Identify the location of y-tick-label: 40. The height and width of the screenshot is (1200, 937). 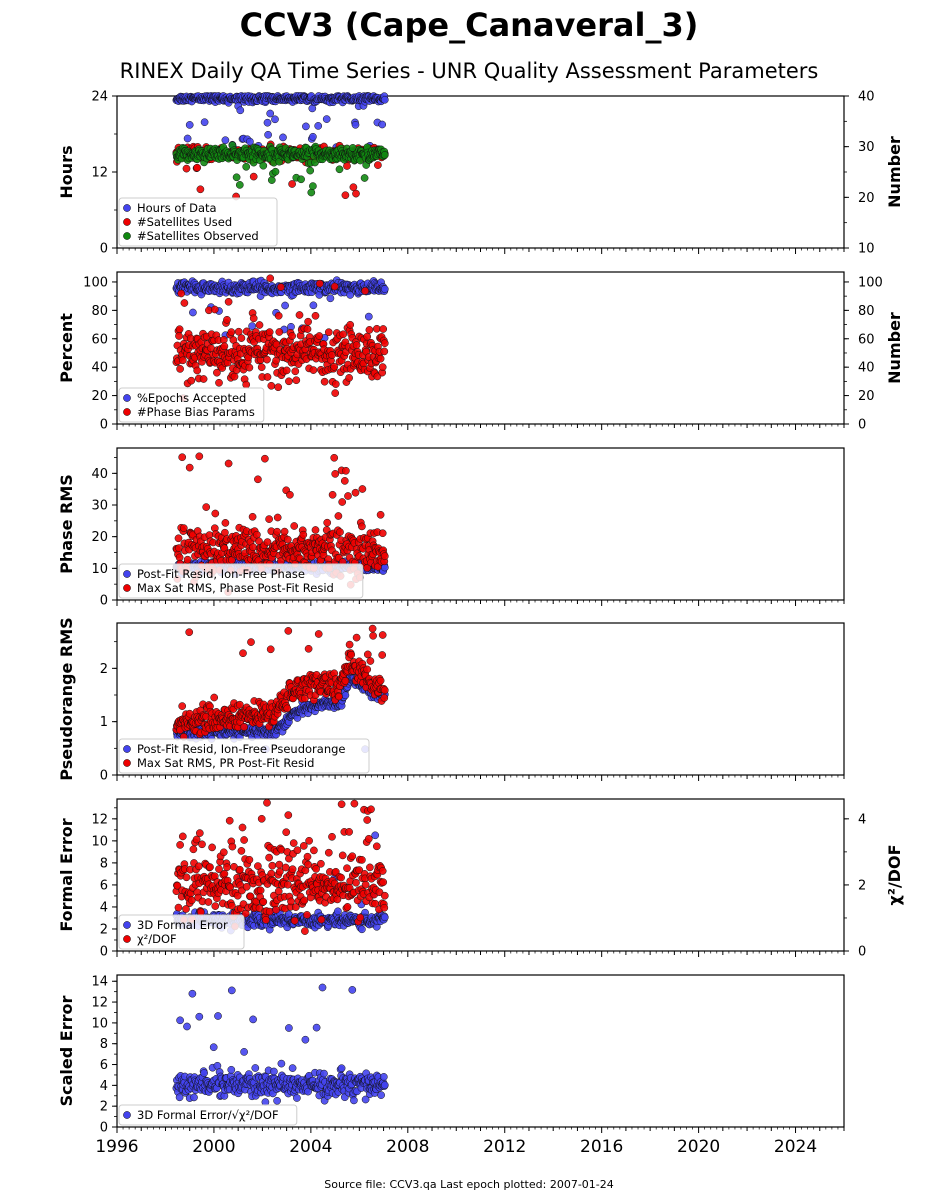
(866, 368).